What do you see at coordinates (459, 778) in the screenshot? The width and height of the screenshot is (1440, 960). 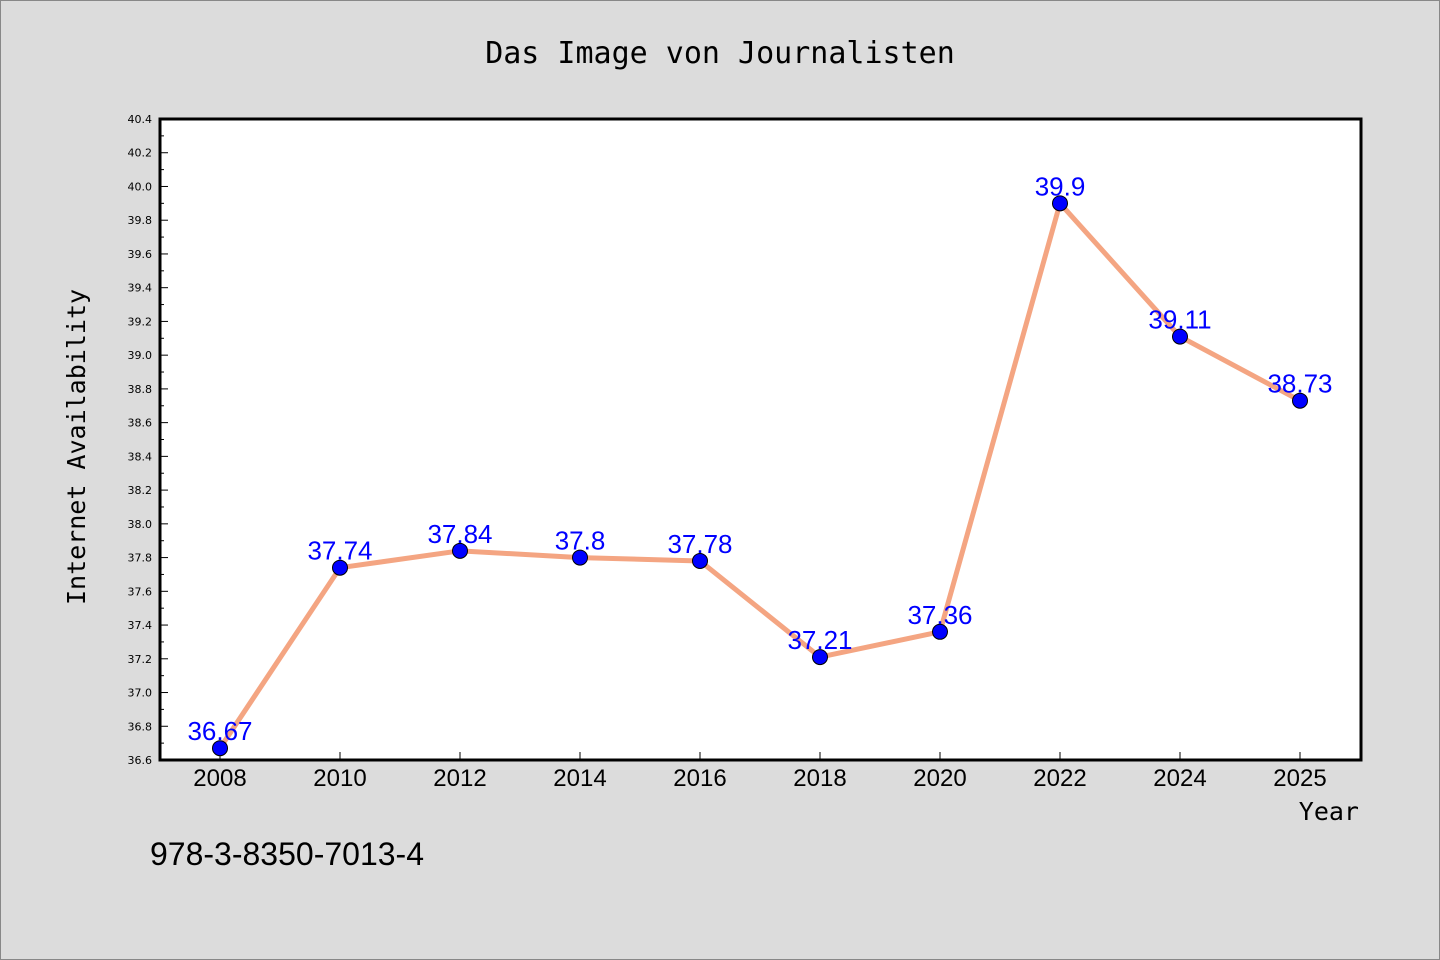 I see `x-tick-label: 2012` at bounding box center [459, 778].